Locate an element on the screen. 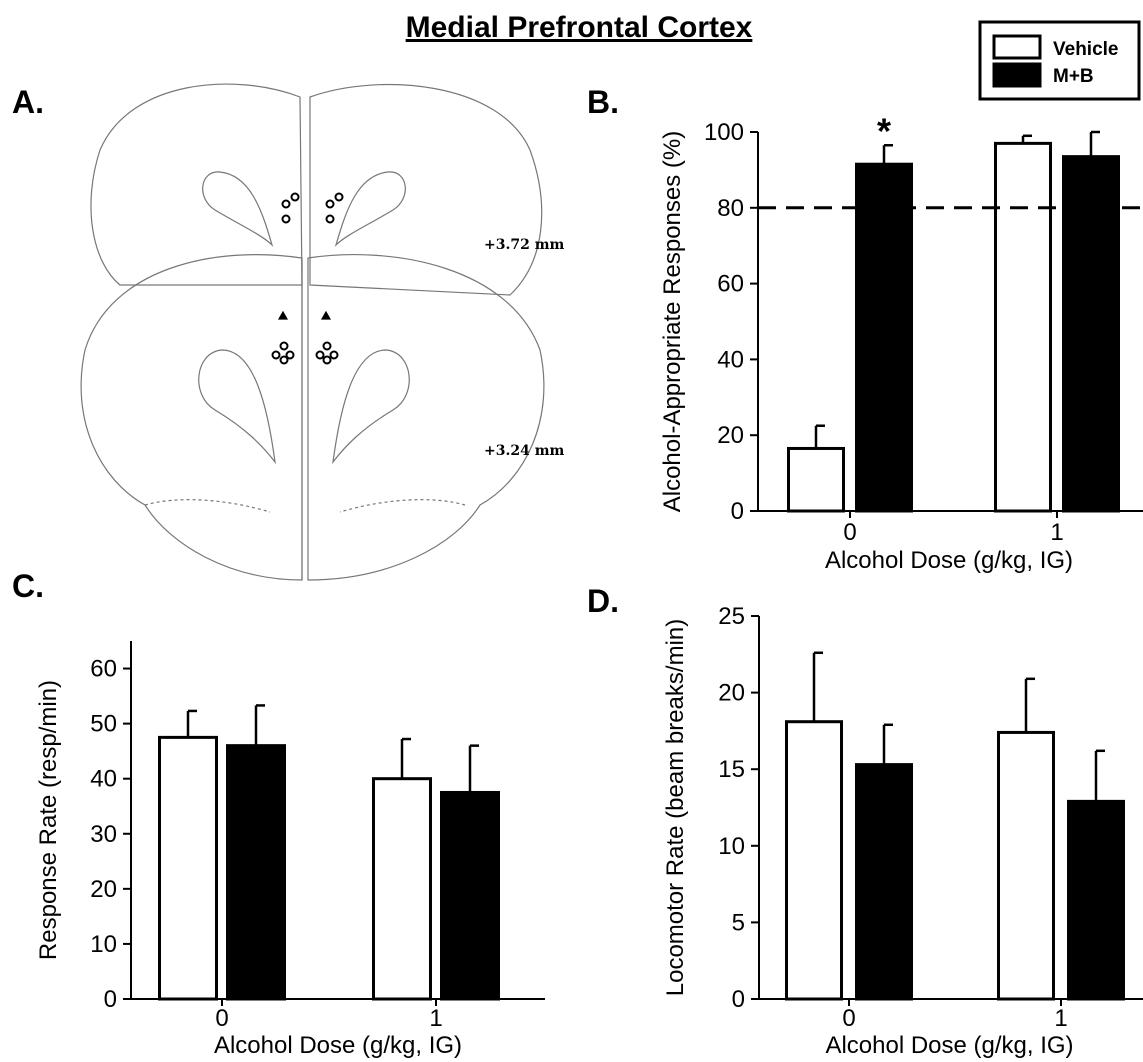 The image size is (1143, 1062). legend-label-vehicle: Vehicle is located at coordinates (1086, 49).